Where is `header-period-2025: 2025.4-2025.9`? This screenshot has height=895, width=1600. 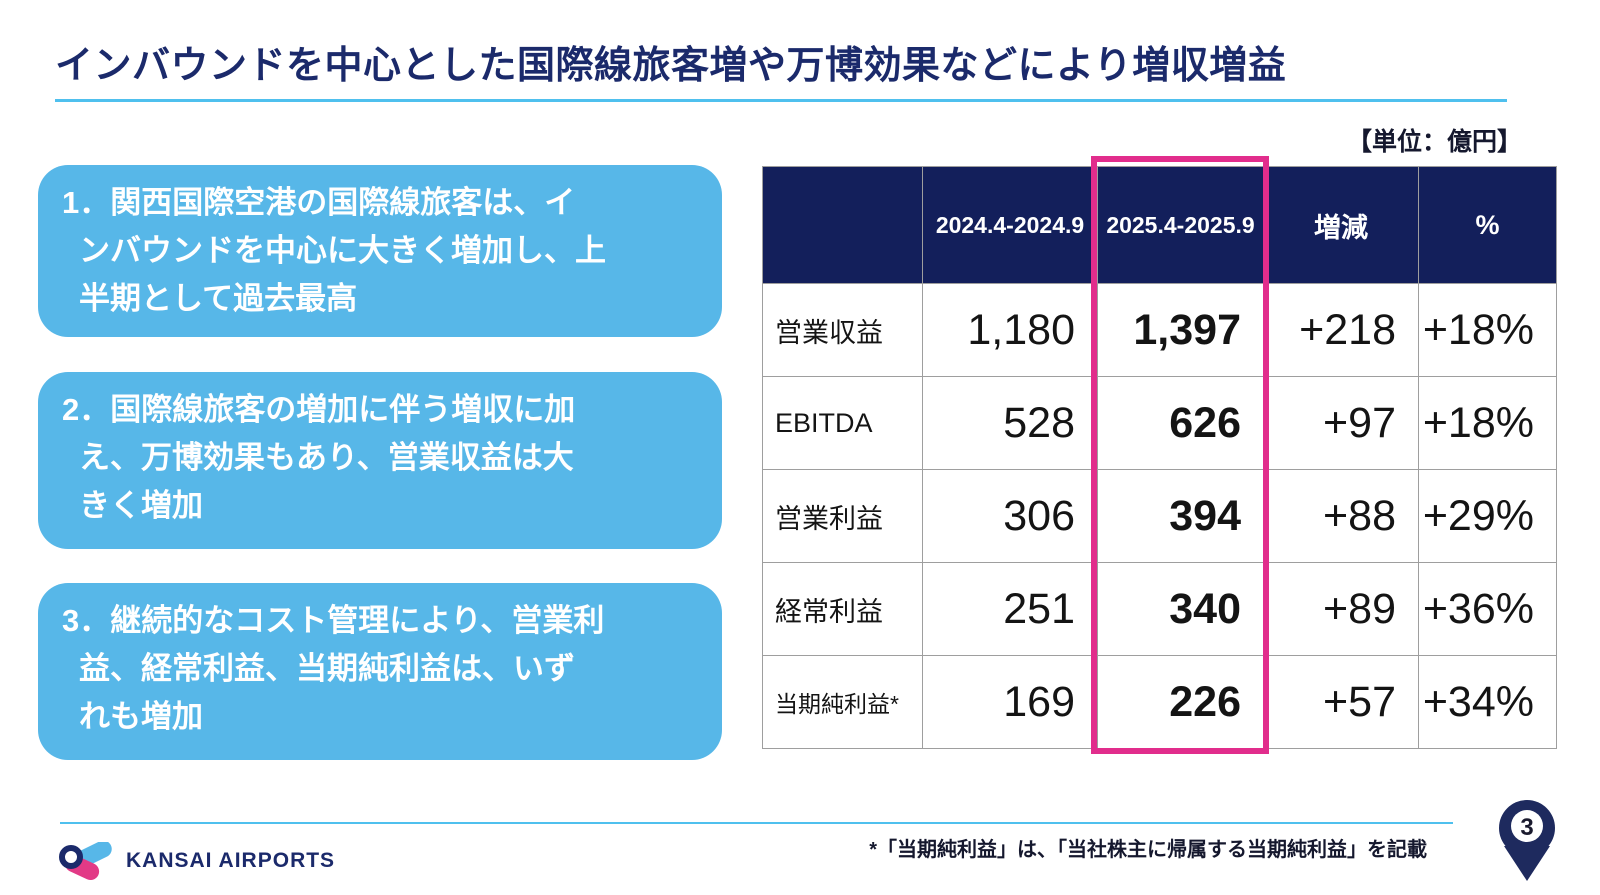 header-period-2025: 2025.4-2025.9 is located at coordinates (1180, 225).